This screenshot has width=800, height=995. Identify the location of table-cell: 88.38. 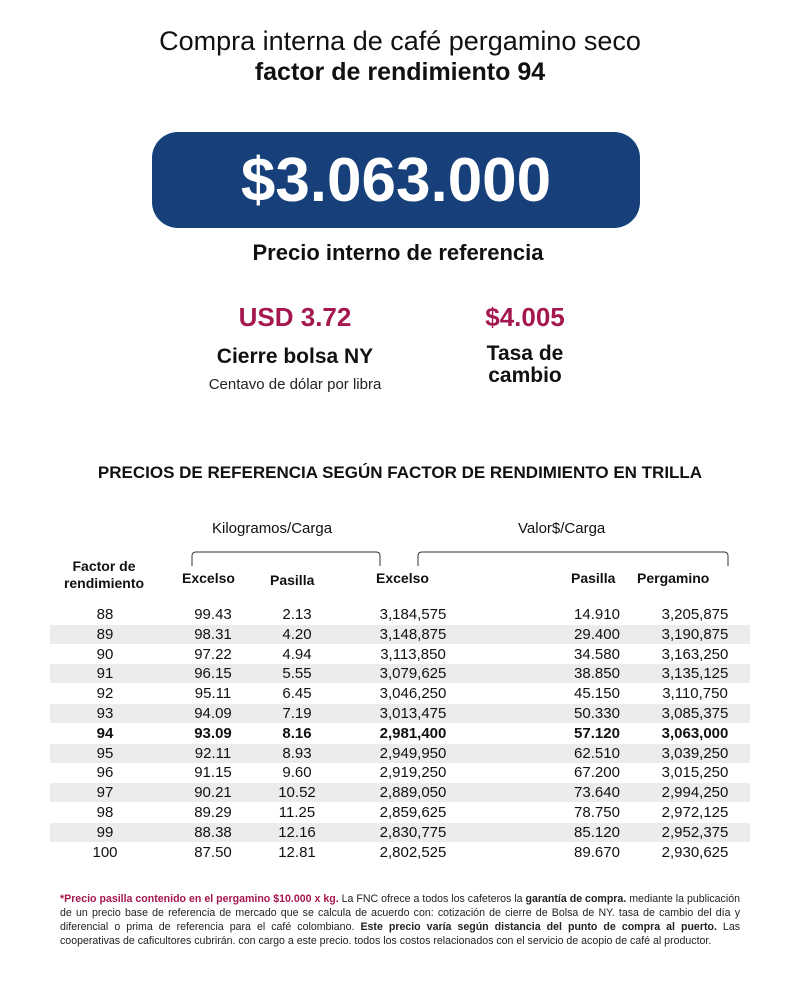
(213, 832).